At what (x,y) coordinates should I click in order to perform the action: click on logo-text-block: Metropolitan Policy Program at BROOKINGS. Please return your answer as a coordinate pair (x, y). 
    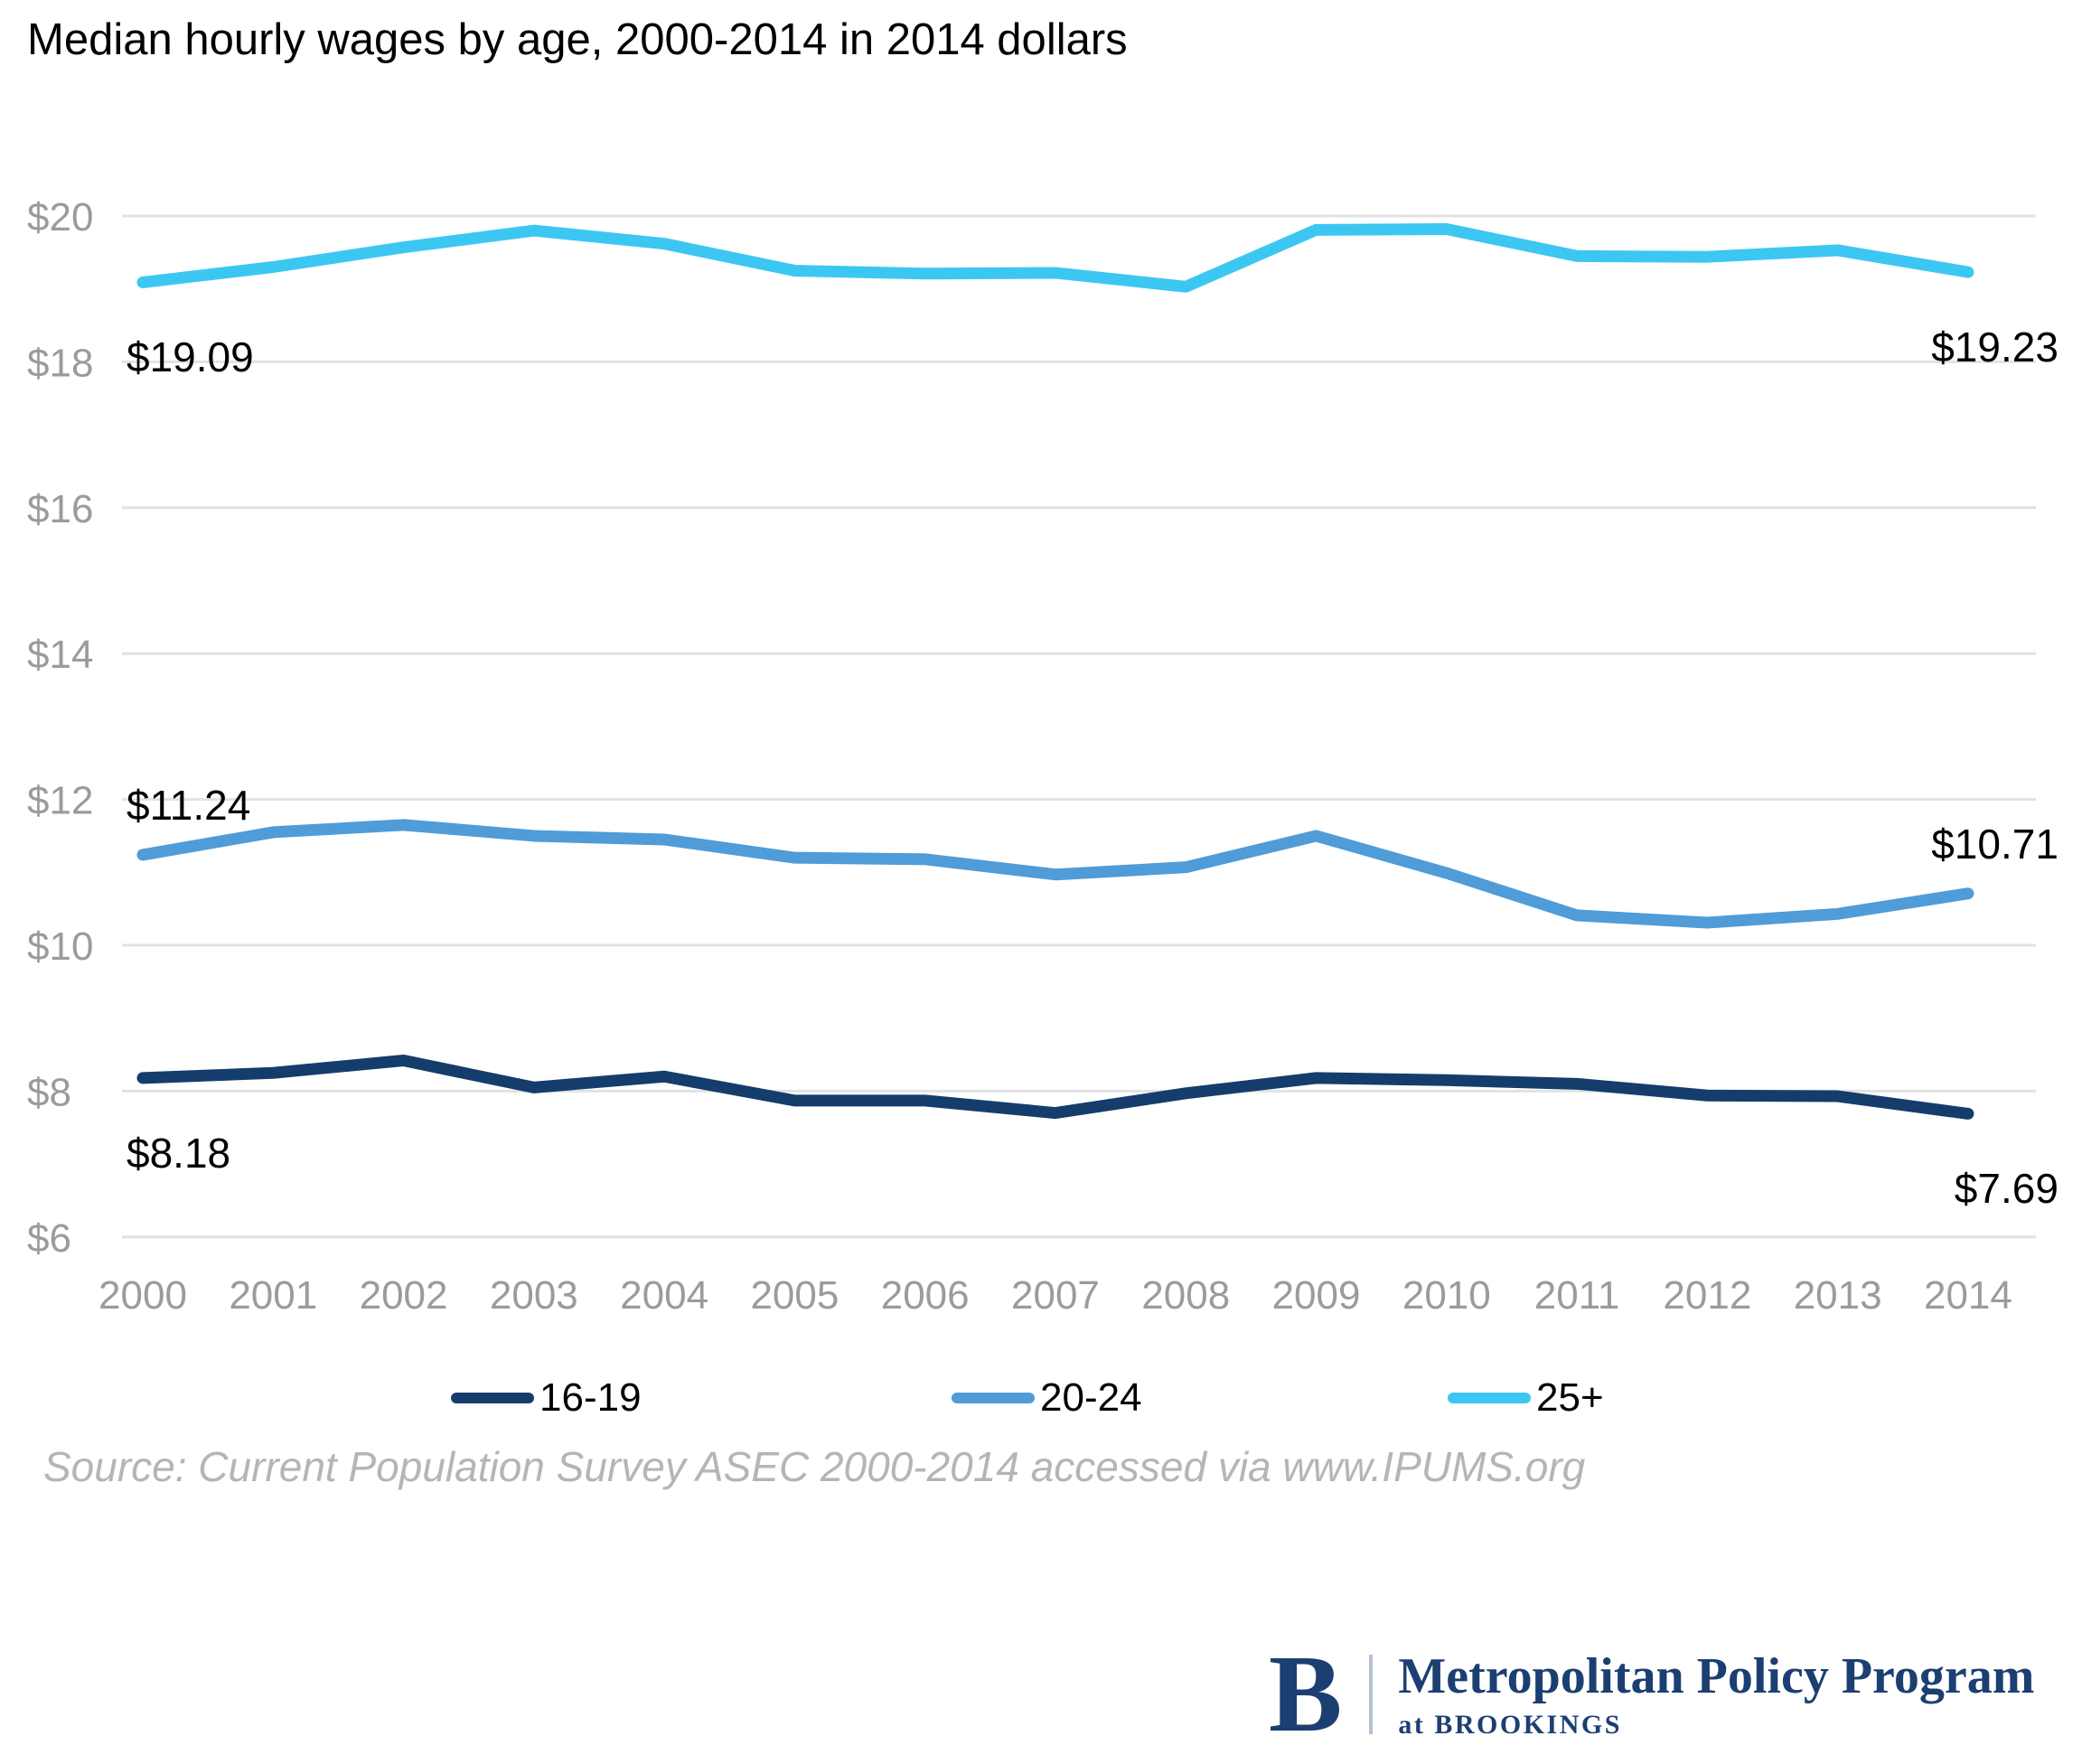
    Looking at the image, I should click on (1716, 1694).